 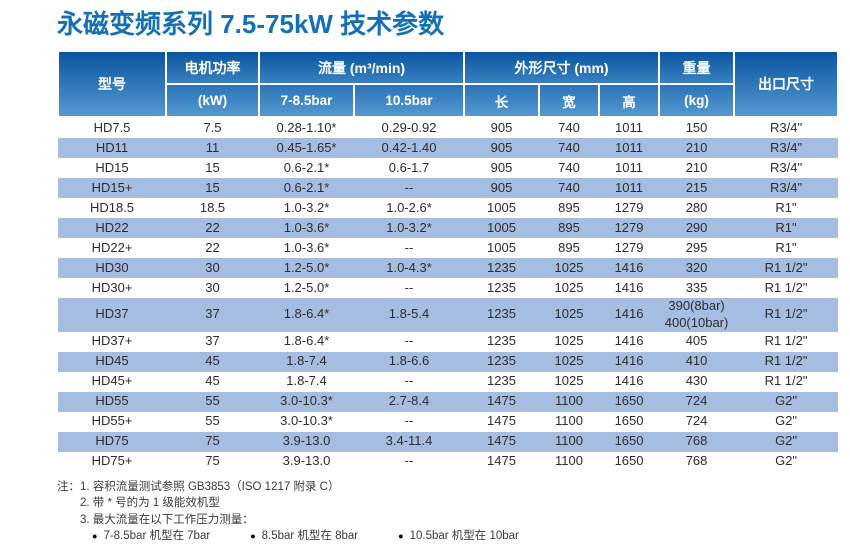 What do you see at coordinates (629, 207) in the screenshot?
I see `cell-height: 1279` at bounding box center [629, 207].